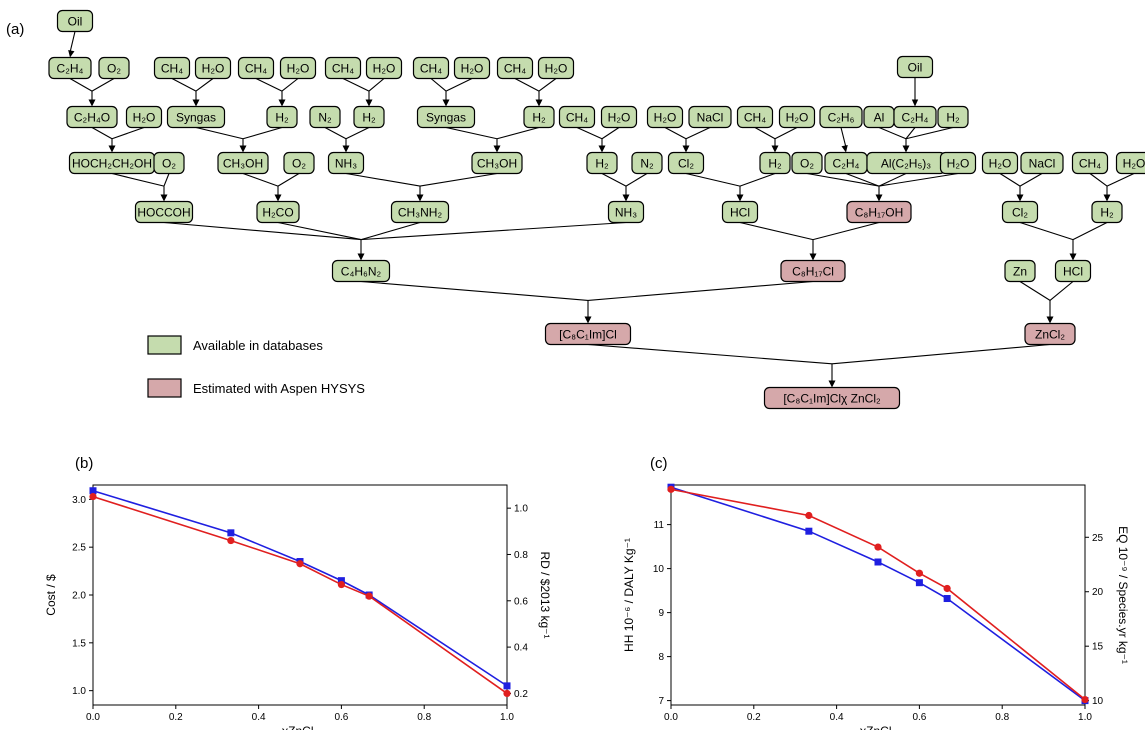 The image size is (1145, 735). I want to click on node-label: Oil, so click(915, 68).